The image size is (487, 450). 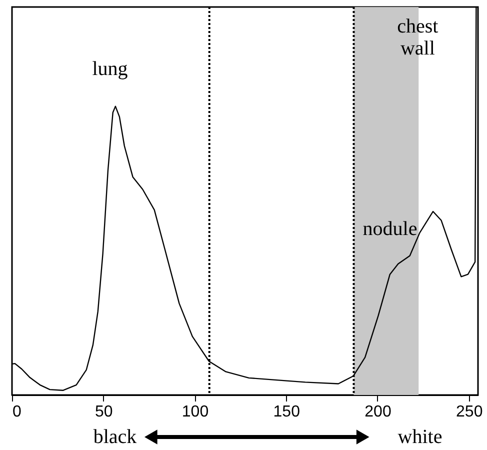 I want to click on annotation: lung, so click(x=110, y=69).